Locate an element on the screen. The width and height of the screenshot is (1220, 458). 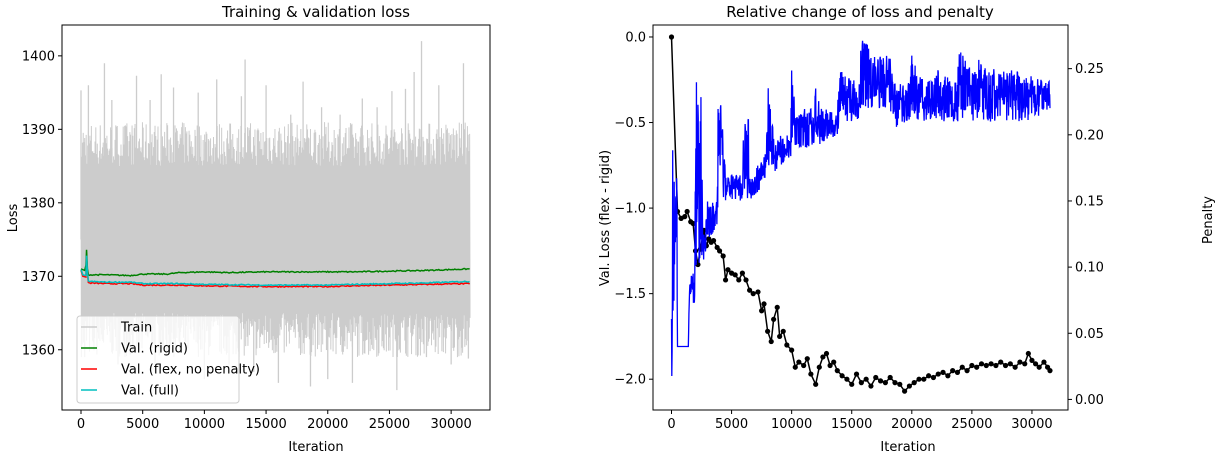
relative-left-y-ticks: −2.0 −1.5 −1.0 −0.5 0.0 is located at coordinates (633, 209).